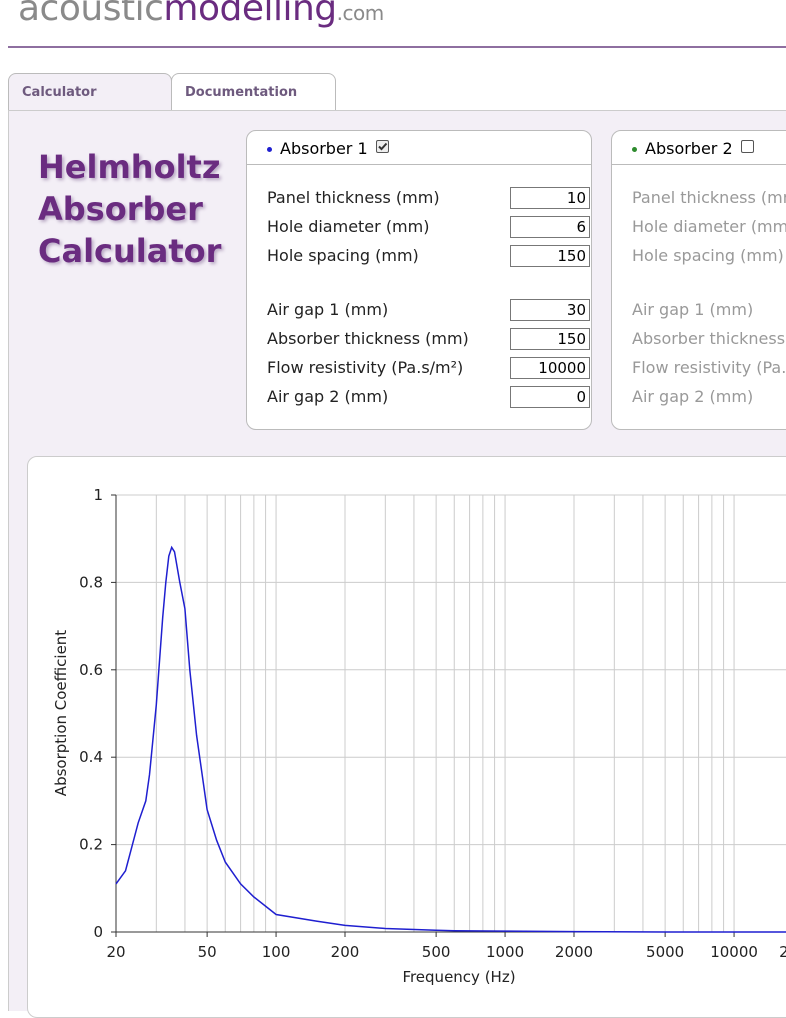 Image resolution: width=786 pixels, height=1018 pixels. What do you see at coordinates (734, 952) in the screenshot?
I see `x-tick-label: 10000` at bounding box center [734, 952].